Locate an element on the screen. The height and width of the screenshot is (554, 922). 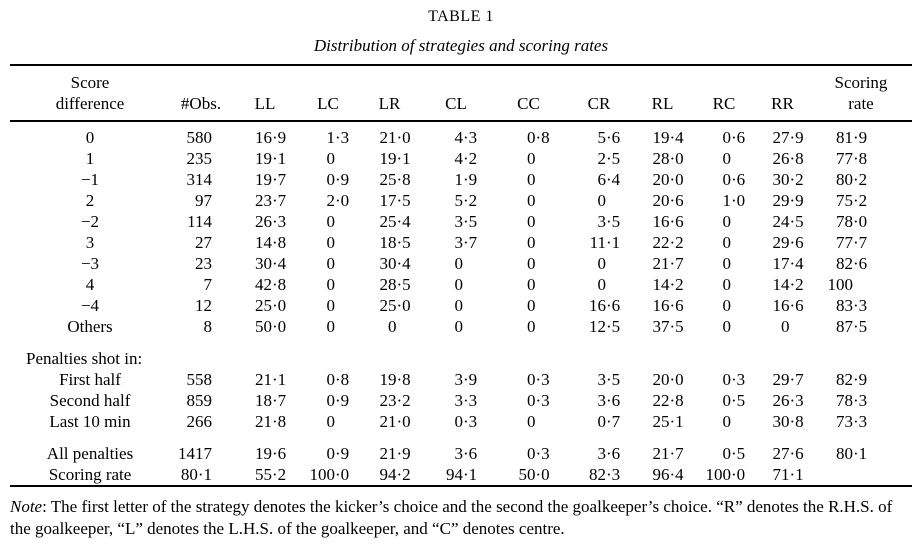
row-label: 3 is located at coordinates (90, 242).